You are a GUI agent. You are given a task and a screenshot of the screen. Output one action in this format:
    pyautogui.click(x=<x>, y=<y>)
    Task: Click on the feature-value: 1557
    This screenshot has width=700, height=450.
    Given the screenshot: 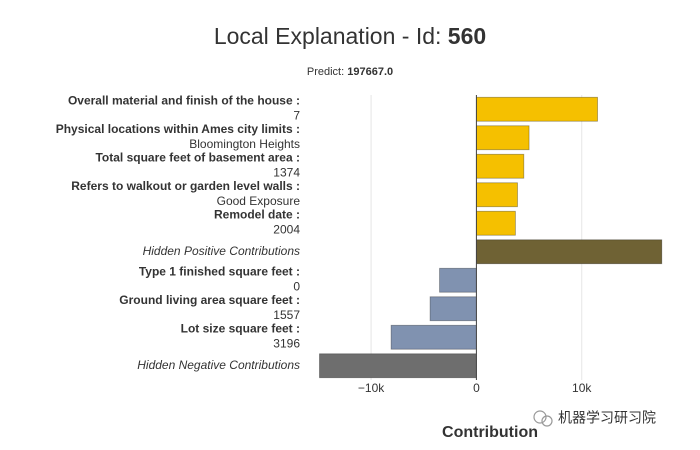 What is the action you would take?
    pyautogui.click(x=286, y=315)
    